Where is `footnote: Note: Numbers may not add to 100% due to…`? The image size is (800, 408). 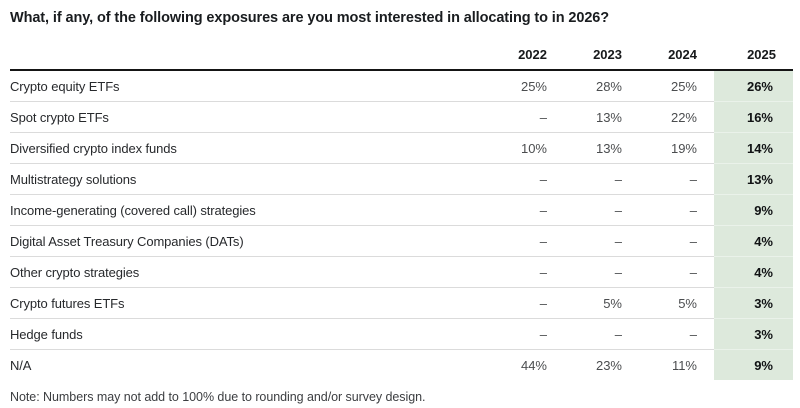 footnote: Note: Numbers may not add to 100% due to… is located at coordinates (218, 397).